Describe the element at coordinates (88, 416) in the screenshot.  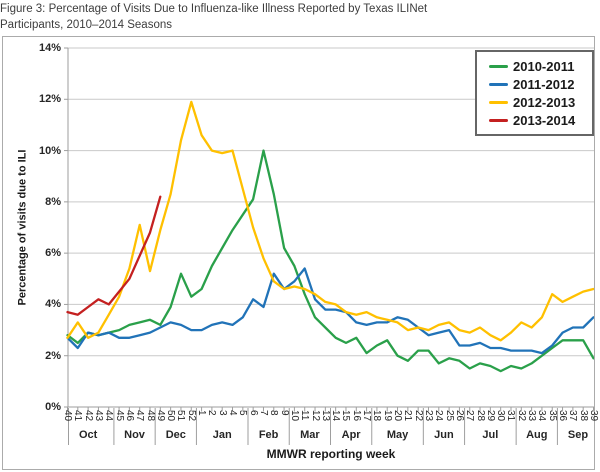
I see `week-label-42: 42` at that location.